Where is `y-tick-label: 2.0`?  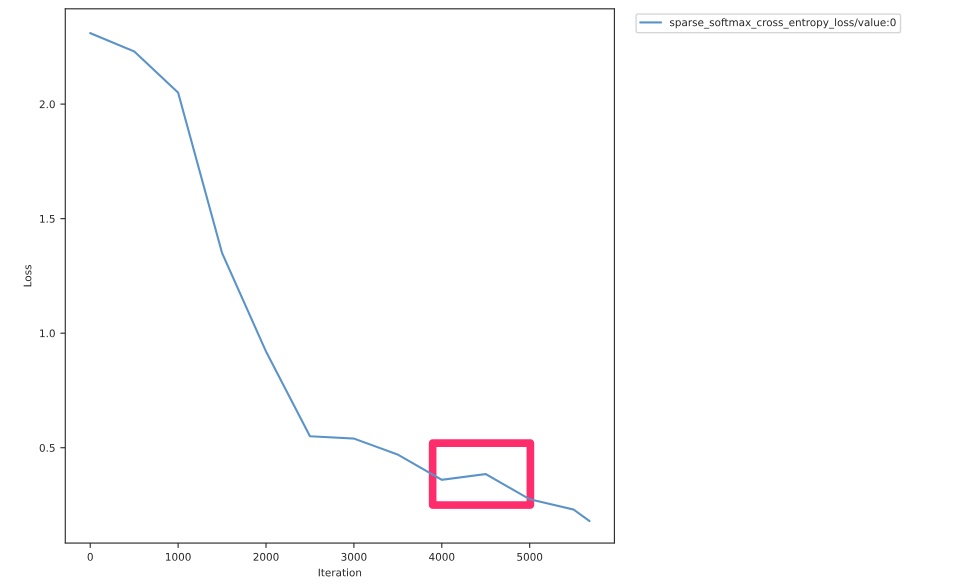
y-tick-label: 2.0 is located at coordinates (47, 104).